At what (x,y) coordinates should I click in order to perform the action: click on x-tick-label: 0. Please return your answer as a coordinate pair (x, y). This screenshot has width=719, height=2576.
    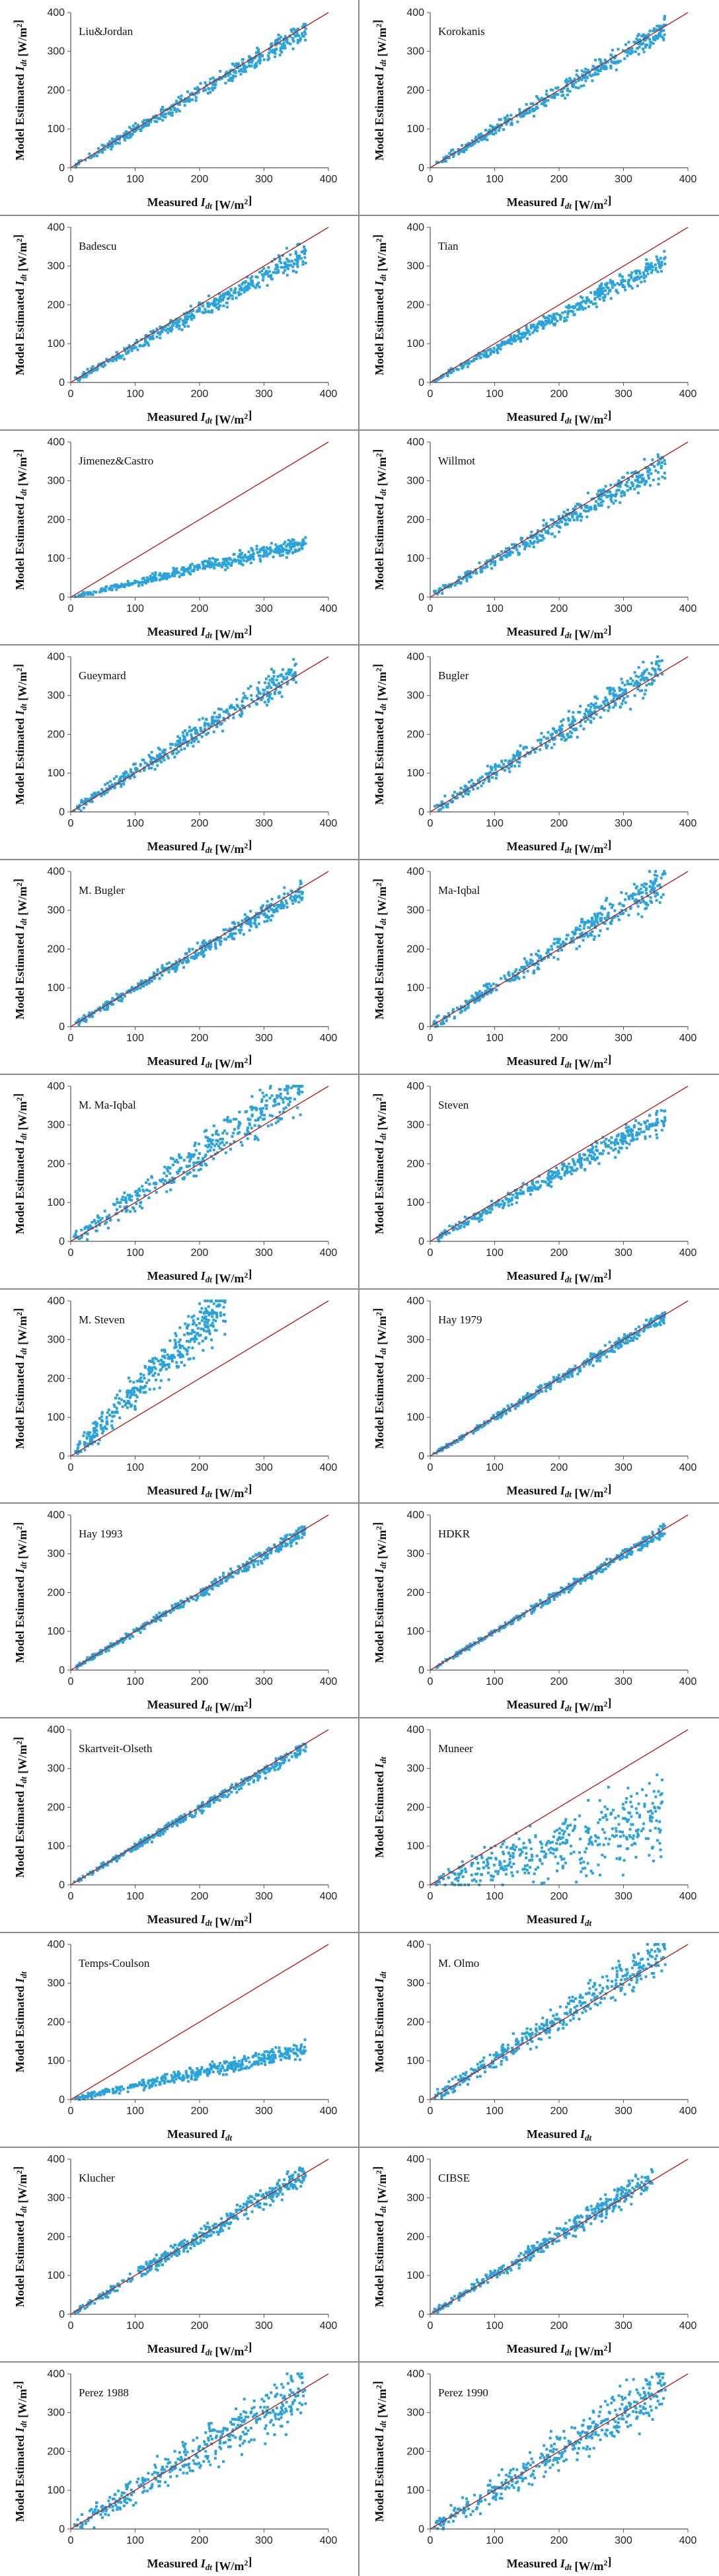
    Looking at the image, I should click on (71, 179).